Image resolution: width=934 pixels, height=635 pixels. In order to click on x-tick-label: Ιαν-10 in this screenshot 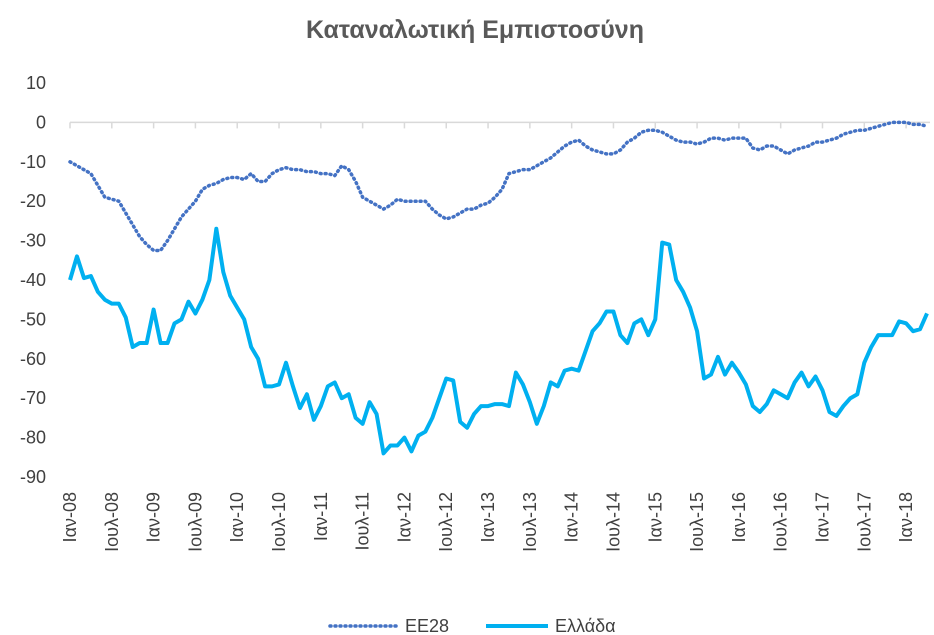, I will do `click(237, 517)`.